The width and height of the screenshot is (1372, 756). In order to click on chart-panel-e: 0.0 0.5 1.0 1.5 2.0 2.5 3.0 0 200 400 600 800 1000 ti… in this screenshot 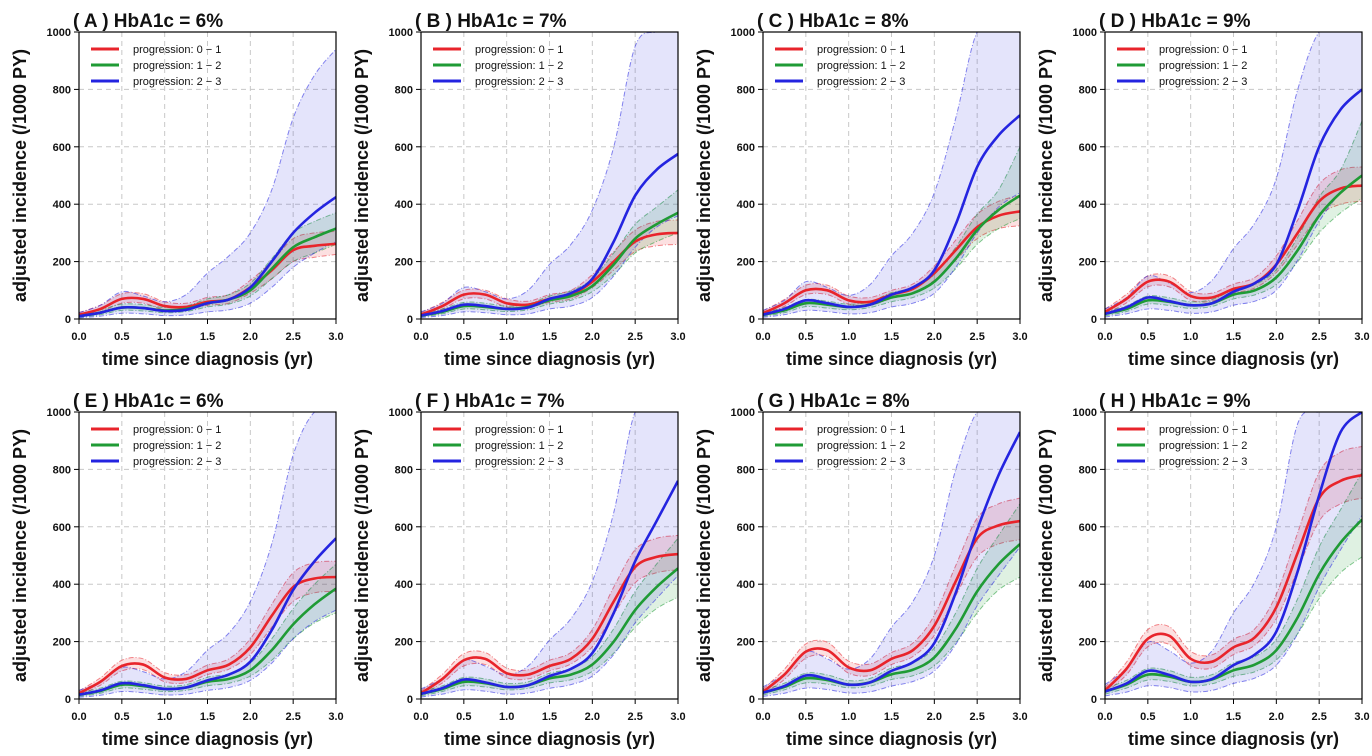, I will do `click(177, 570)`.